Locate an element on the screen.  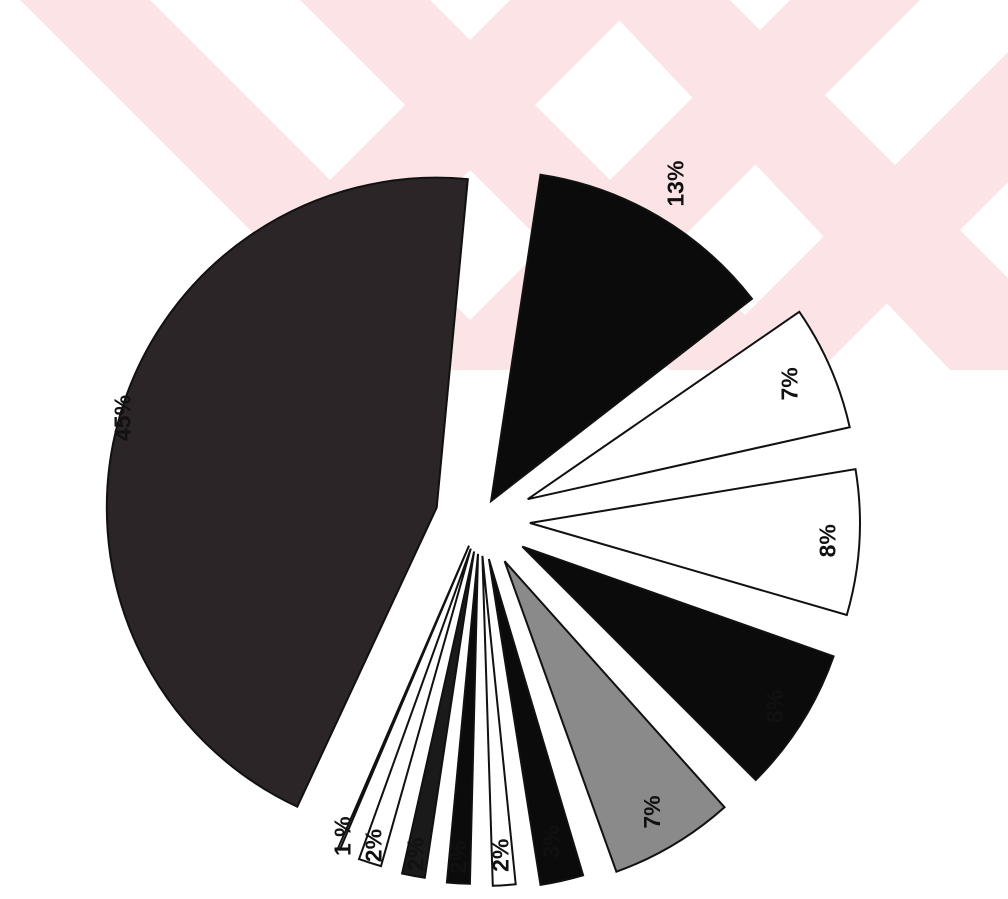
slice-percent-label: 45% is located at coordinates (122, 418).